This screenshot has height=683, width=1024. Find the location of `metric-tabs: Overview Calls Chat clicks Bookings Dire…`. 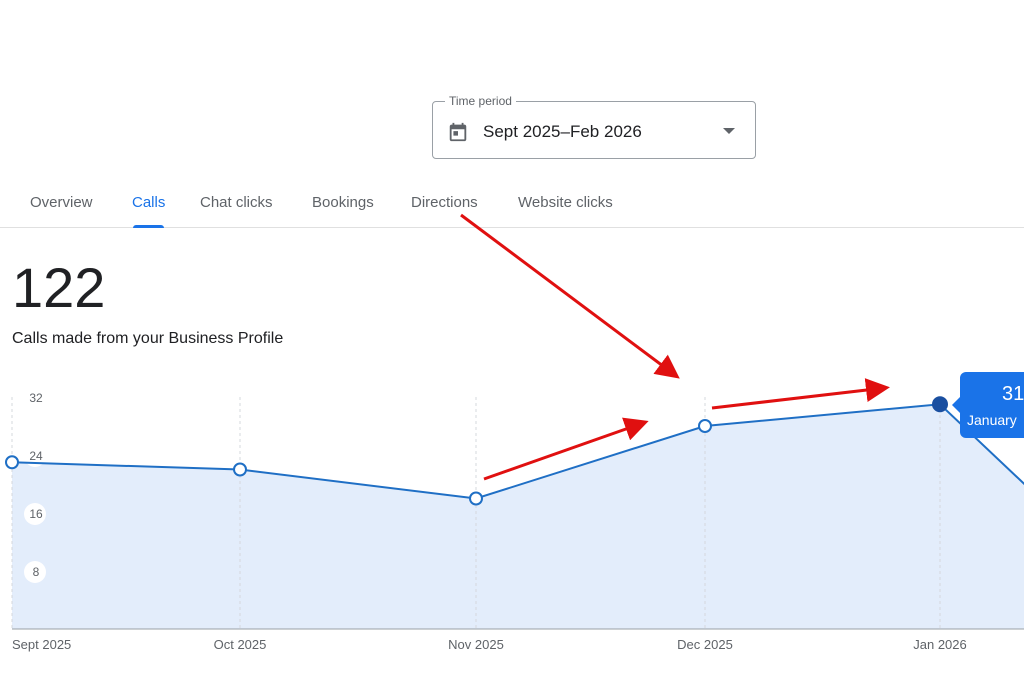

metric-tabs: Overview Calls Chat clicks Bookings Dire… is located at coordinates (512, 205).